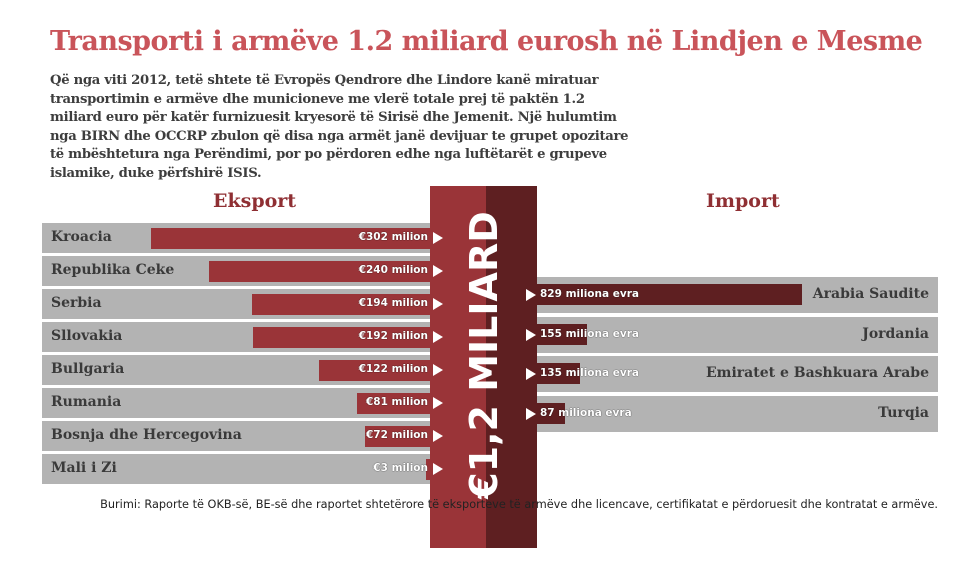 This screenshot has width=980, height=582. What do you see at coordinates (589, 333) in the screenshot?
I see `import-value-label: 155 miliona evra` at bounding box center [589, 333].